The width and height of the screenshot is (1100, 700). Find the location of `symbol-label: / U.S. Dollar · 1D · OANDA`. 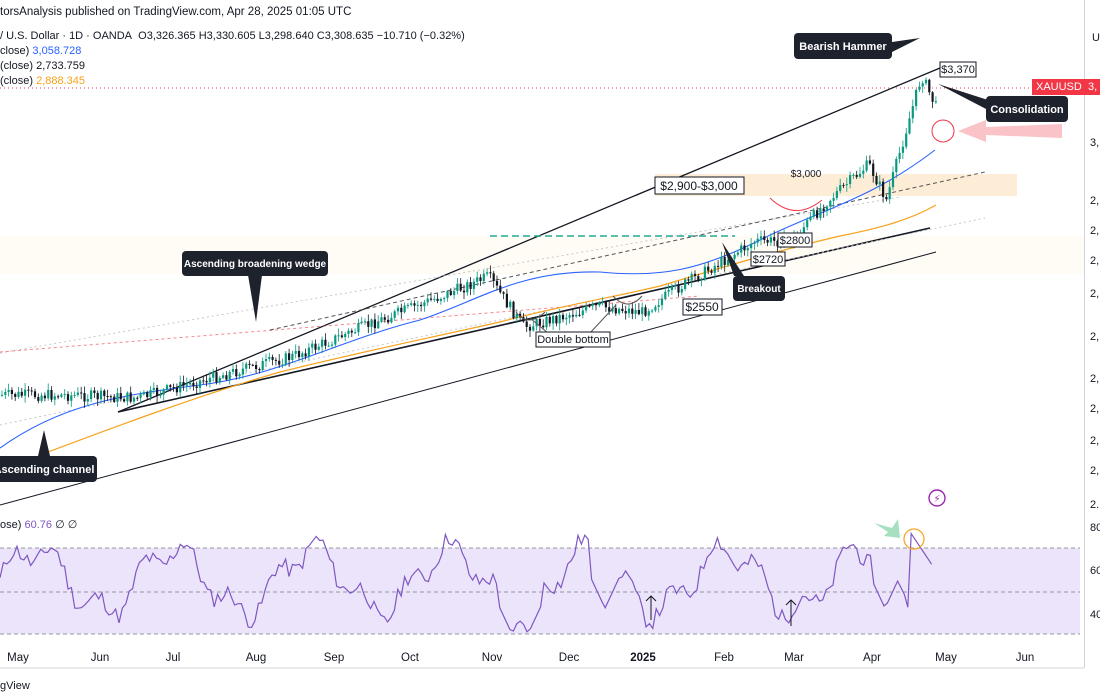

symbol-label: / U.S. Dollar · 1D · OANDA is located at coordinates (66, 36).